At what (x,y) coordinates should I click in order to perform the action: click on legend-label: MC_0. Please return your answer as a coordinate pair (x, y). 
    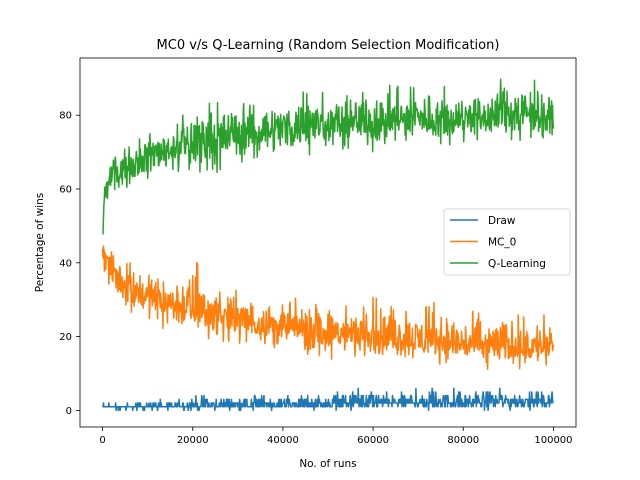
    Looking at the image, I should click on (502, 243).